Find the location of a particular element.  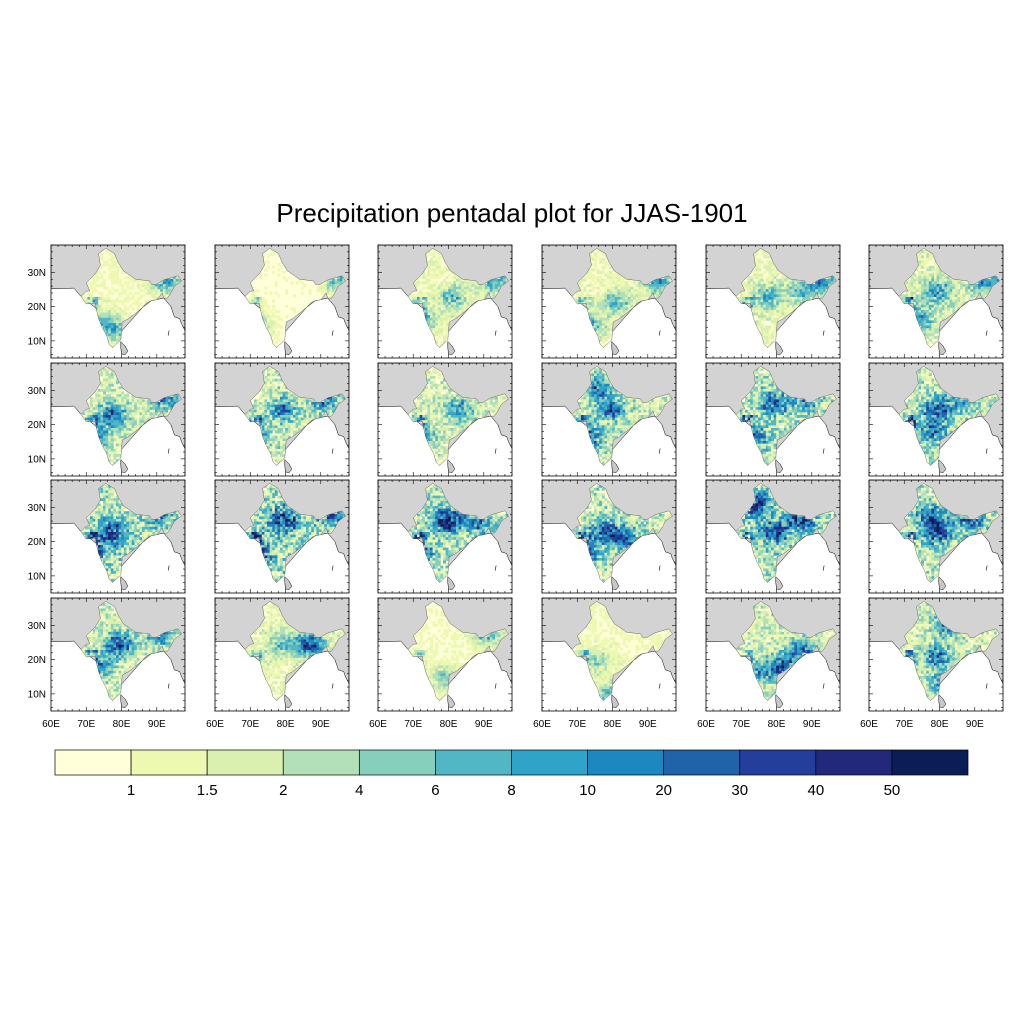

map-panel: 30N 20N 10N is located at coordinates (107, 301).